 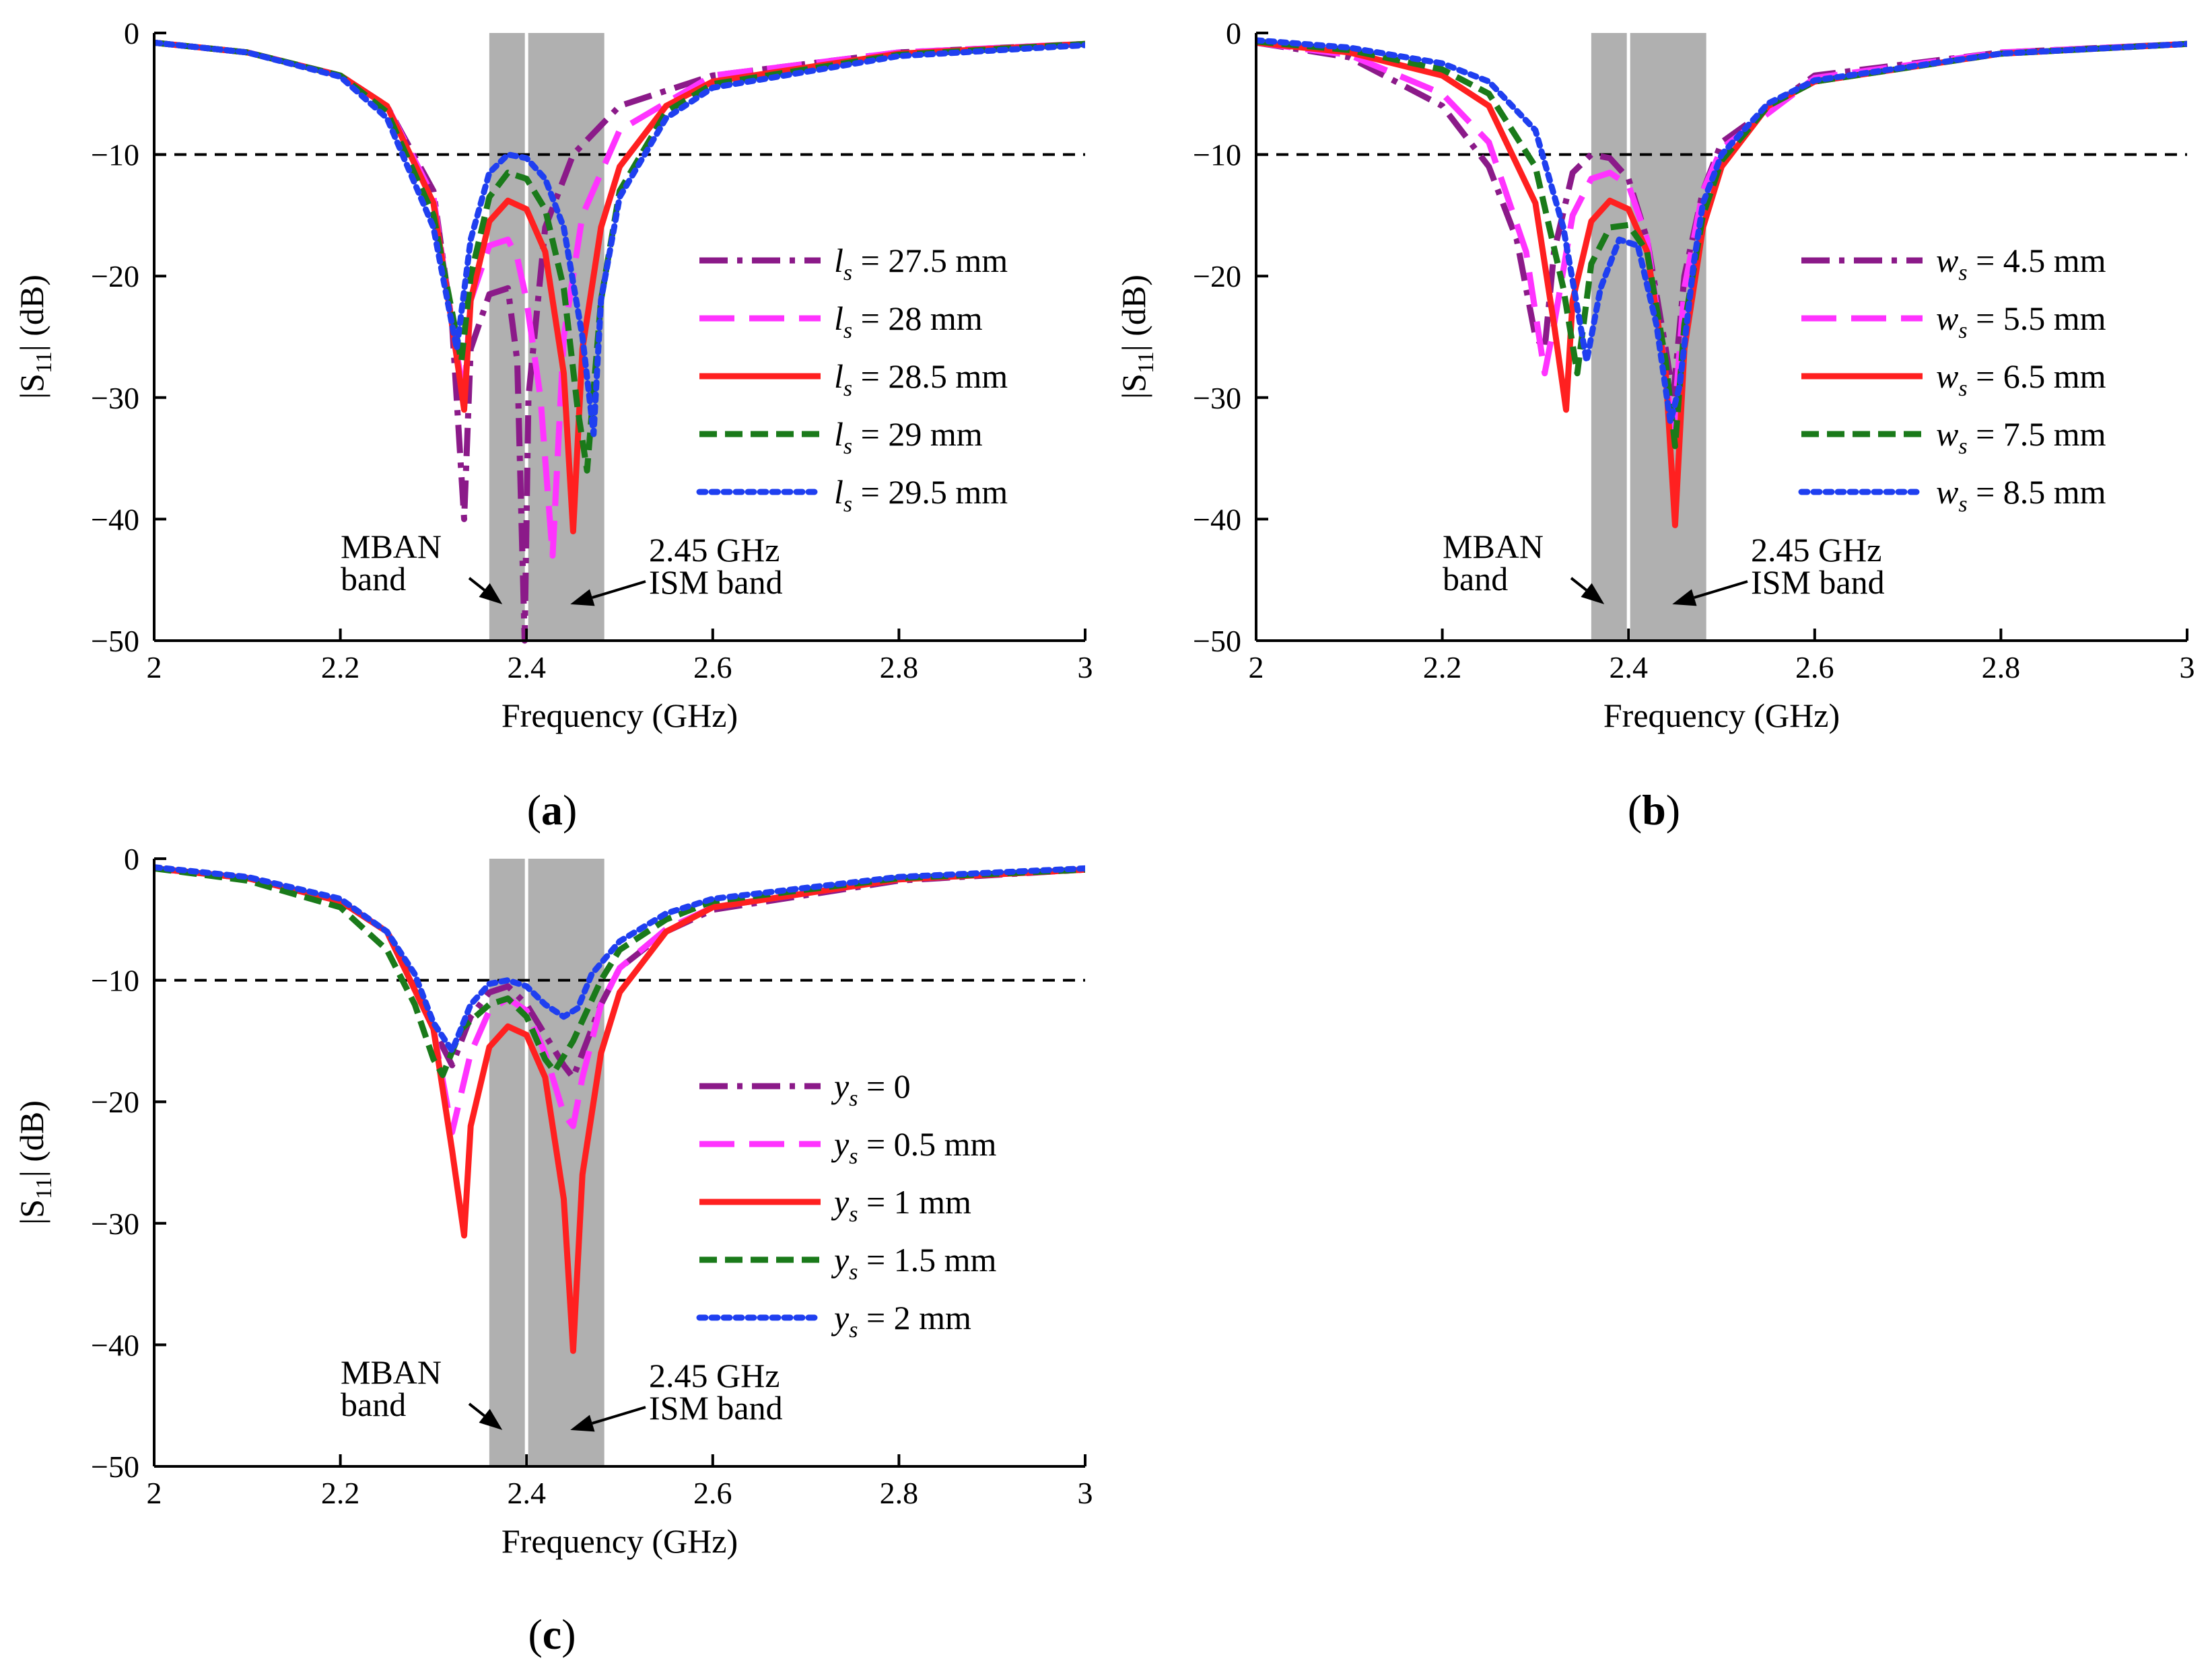 What do you see at coordinates (2021, 437) in the screenshot?
I see `legend-entry-4: ws = 7.5 mm` at bounding box center [2021, 437].